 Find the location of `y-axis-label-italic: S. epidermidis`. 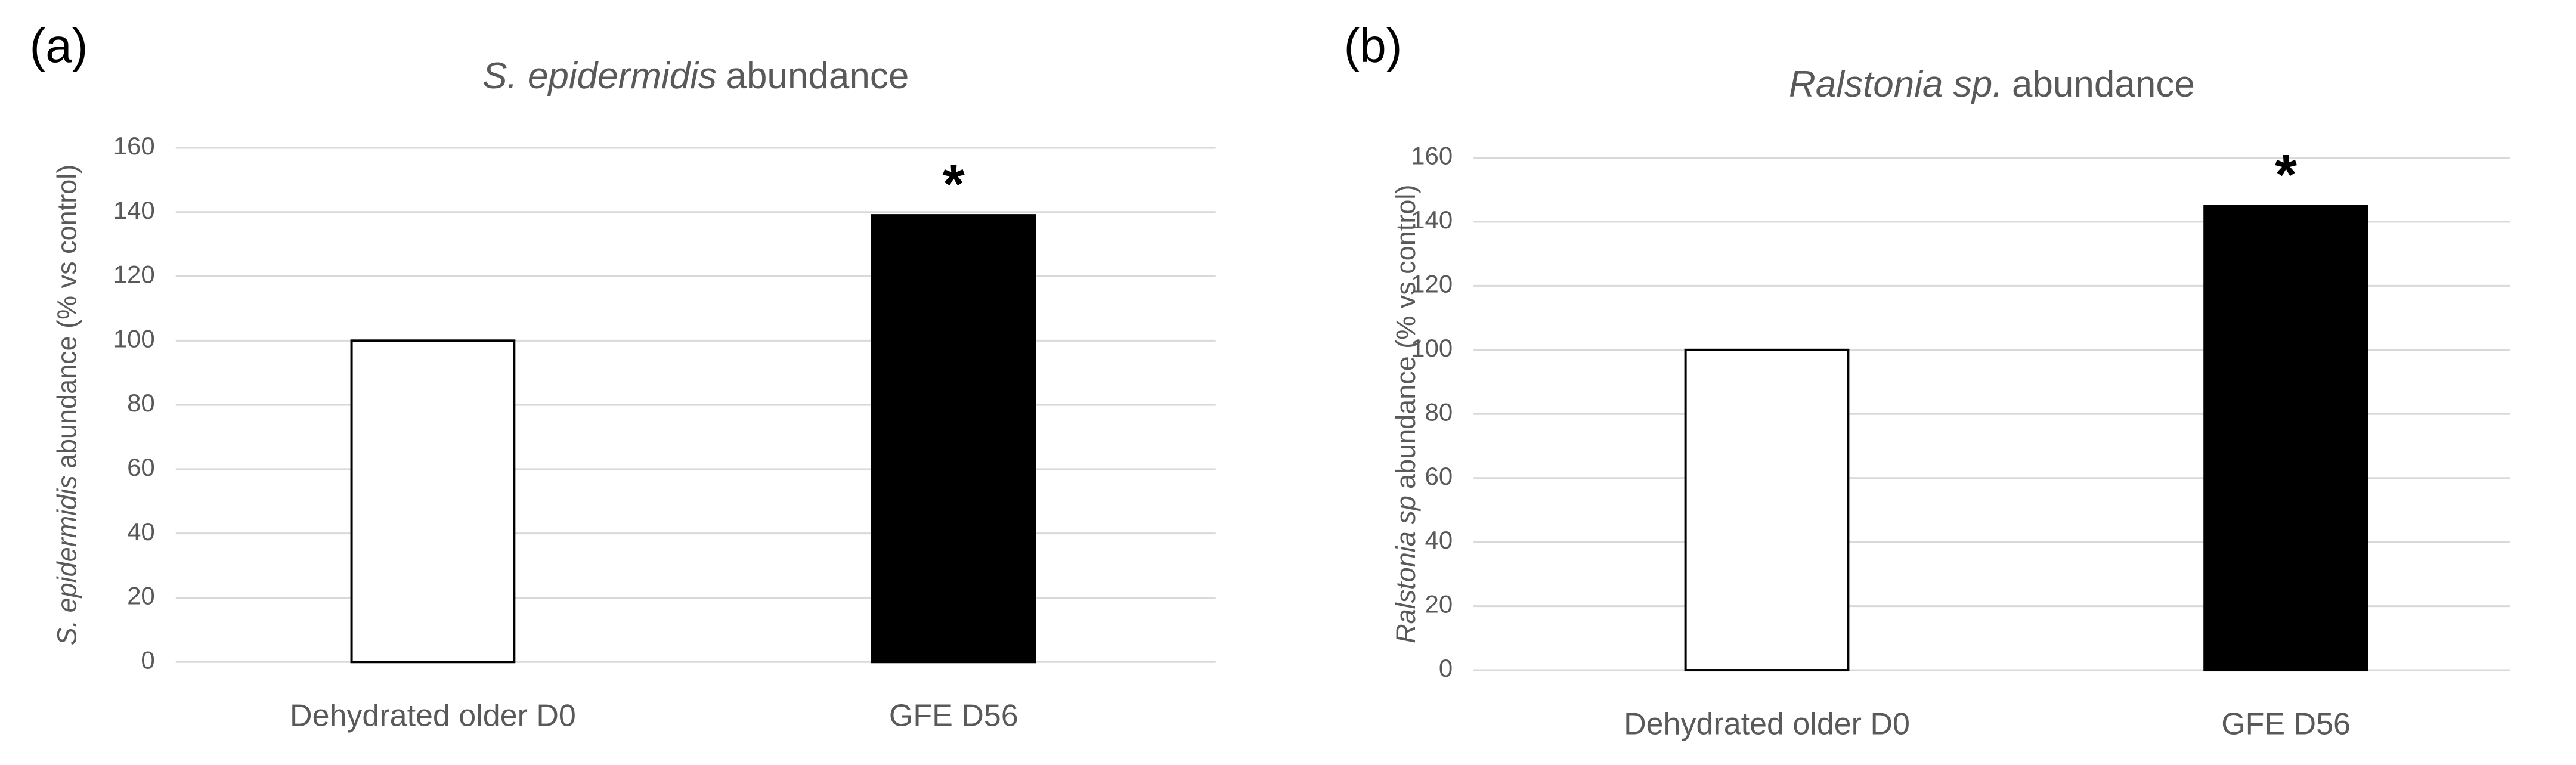

y-axis-label-italic: S. epidermidis is located at coordinates (67, 560).